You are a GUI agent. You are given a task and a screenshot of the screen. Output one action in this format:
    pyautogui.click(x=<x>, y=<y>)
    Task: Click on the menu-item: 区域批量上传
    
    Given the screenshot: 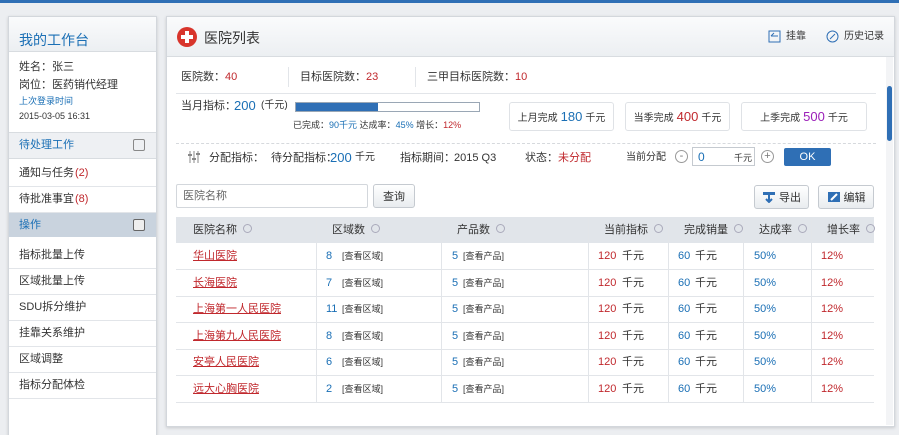 What is the action you would take?
    pyautogui.click(x=52, y=281)
    